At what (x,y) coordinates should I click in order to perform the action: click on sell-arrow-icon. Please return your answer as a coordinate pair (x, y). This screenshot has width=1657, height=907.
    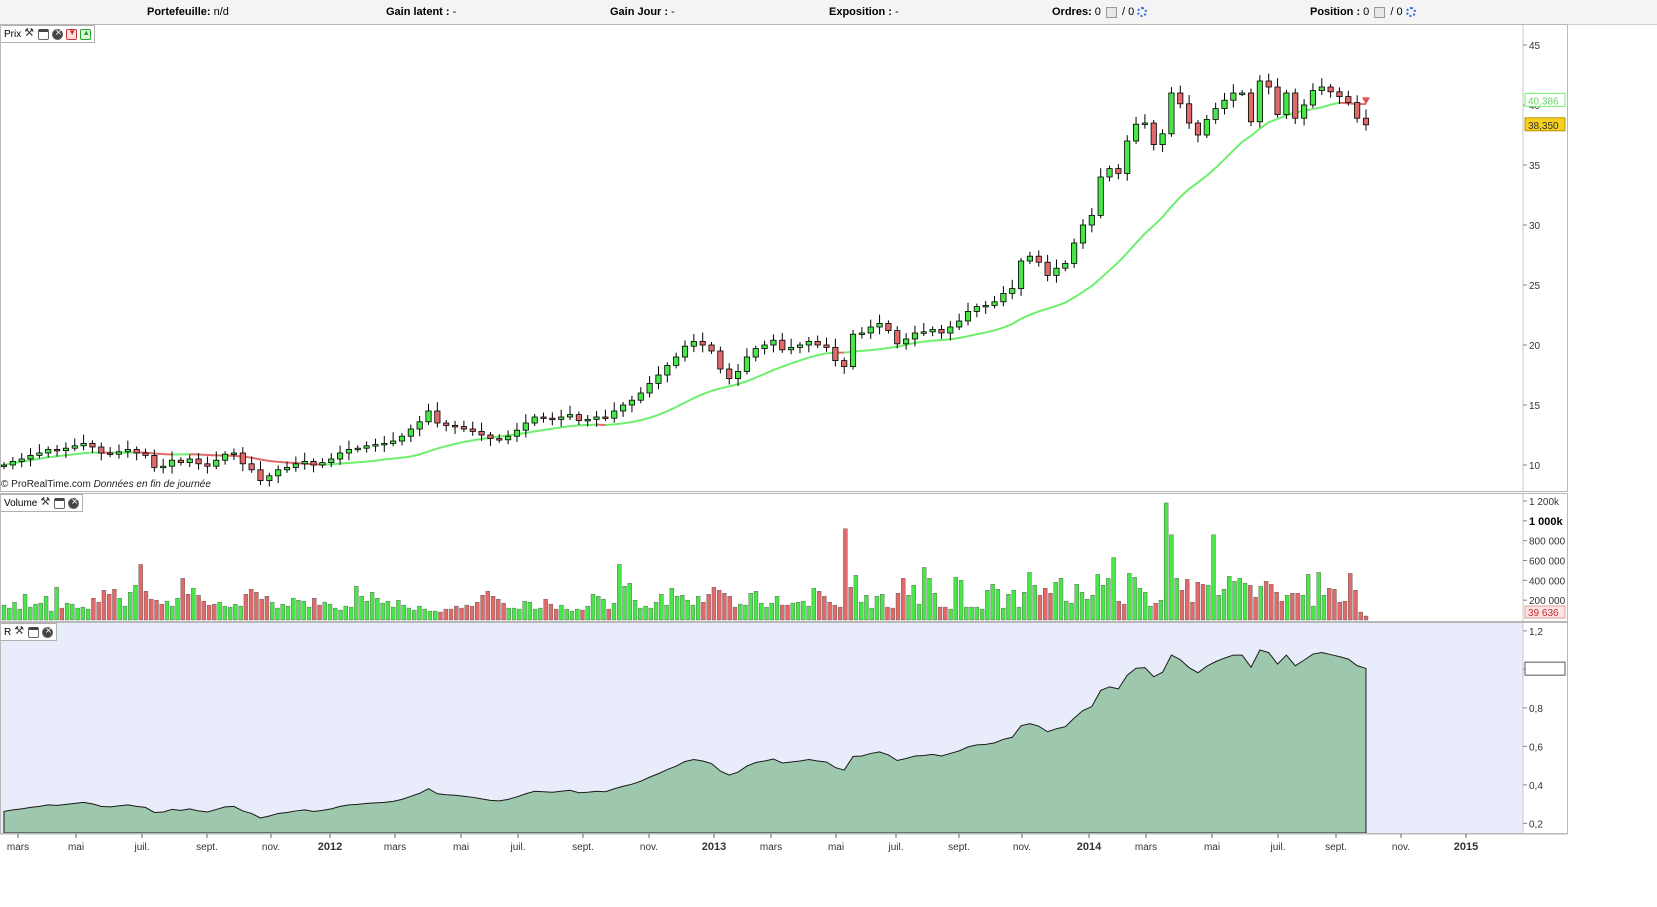
    Looking at the image, I should click on (72, 34).